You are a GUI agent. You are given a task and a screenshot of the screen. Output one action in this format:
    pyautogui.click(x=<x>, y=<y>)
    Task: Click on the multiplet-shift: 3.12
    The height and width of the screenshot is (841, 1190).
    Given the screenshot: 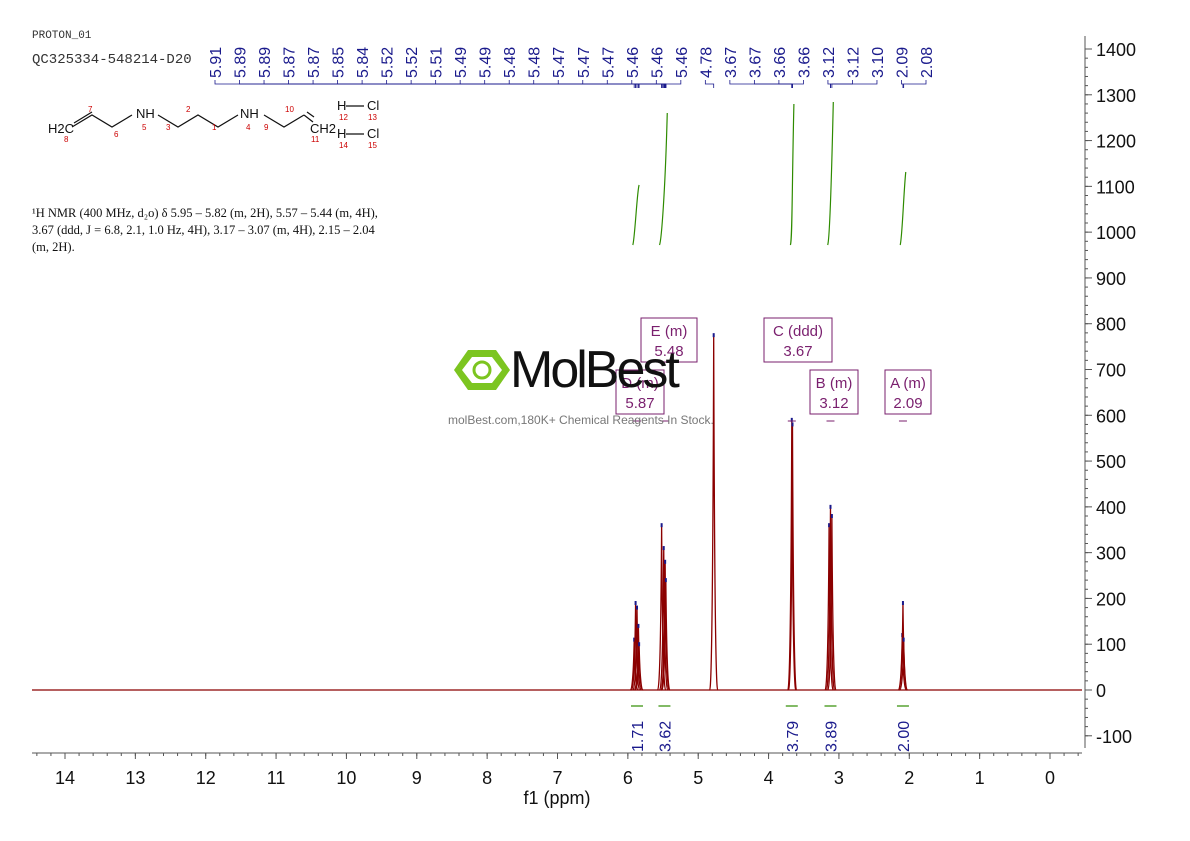 What is the action you would take?
    pyautogui.click(x=833, y=403)
    